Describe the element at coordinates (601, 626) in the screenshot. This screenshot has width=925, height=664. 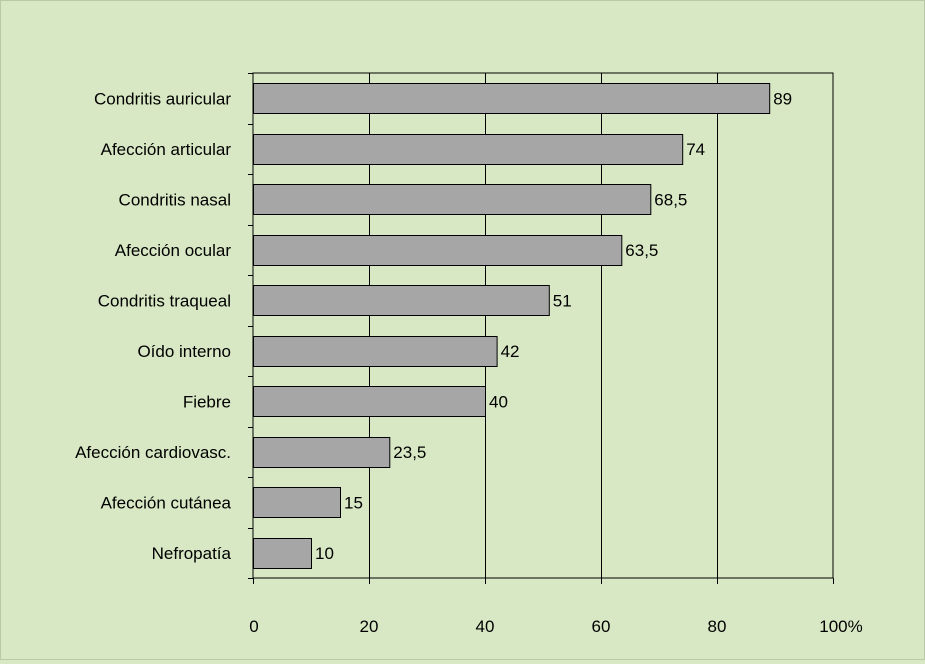
I see `x-tick-label: 60` at that location.